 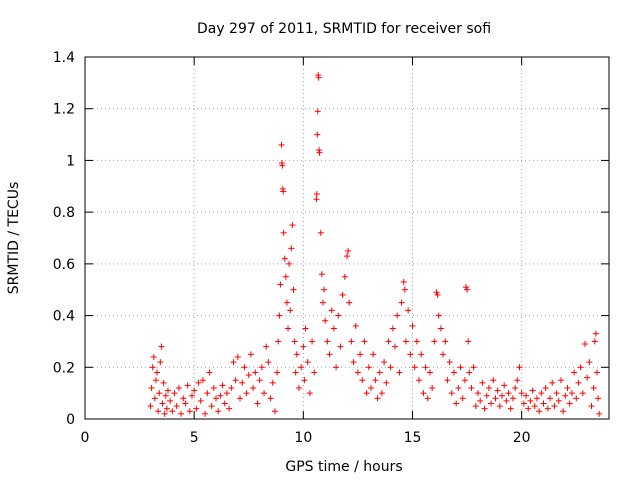 I want to click on y-tick-label: 0.8, so click(x=64, y=213).